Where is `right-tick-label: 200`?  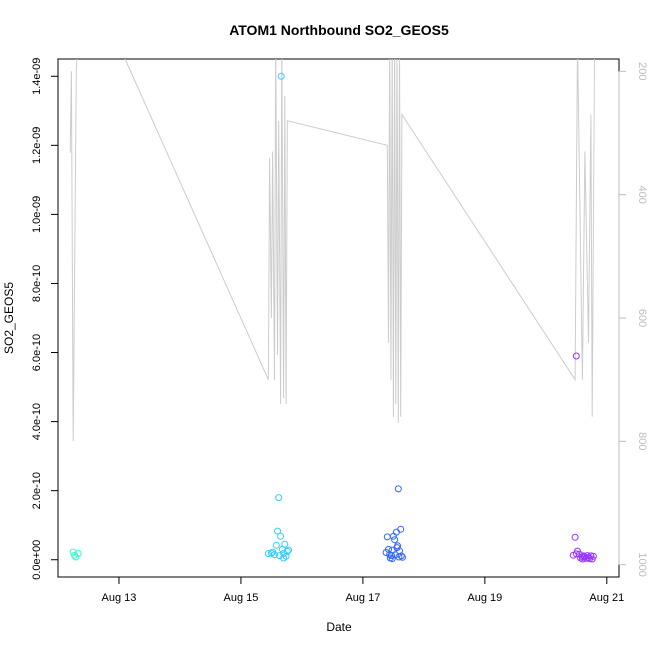
right-tick-label: 200 is located at coordinates (642, 71).